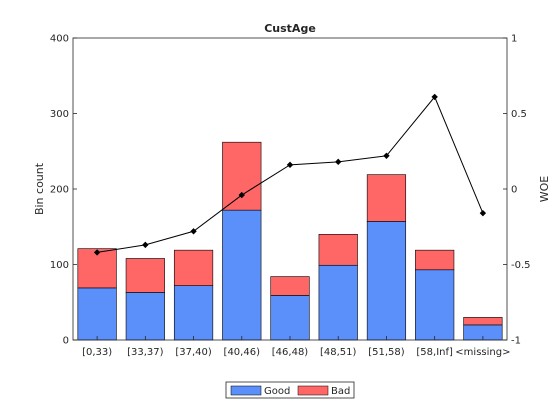  I want to click on left-tick-label-4: 400, so click(59, 39).